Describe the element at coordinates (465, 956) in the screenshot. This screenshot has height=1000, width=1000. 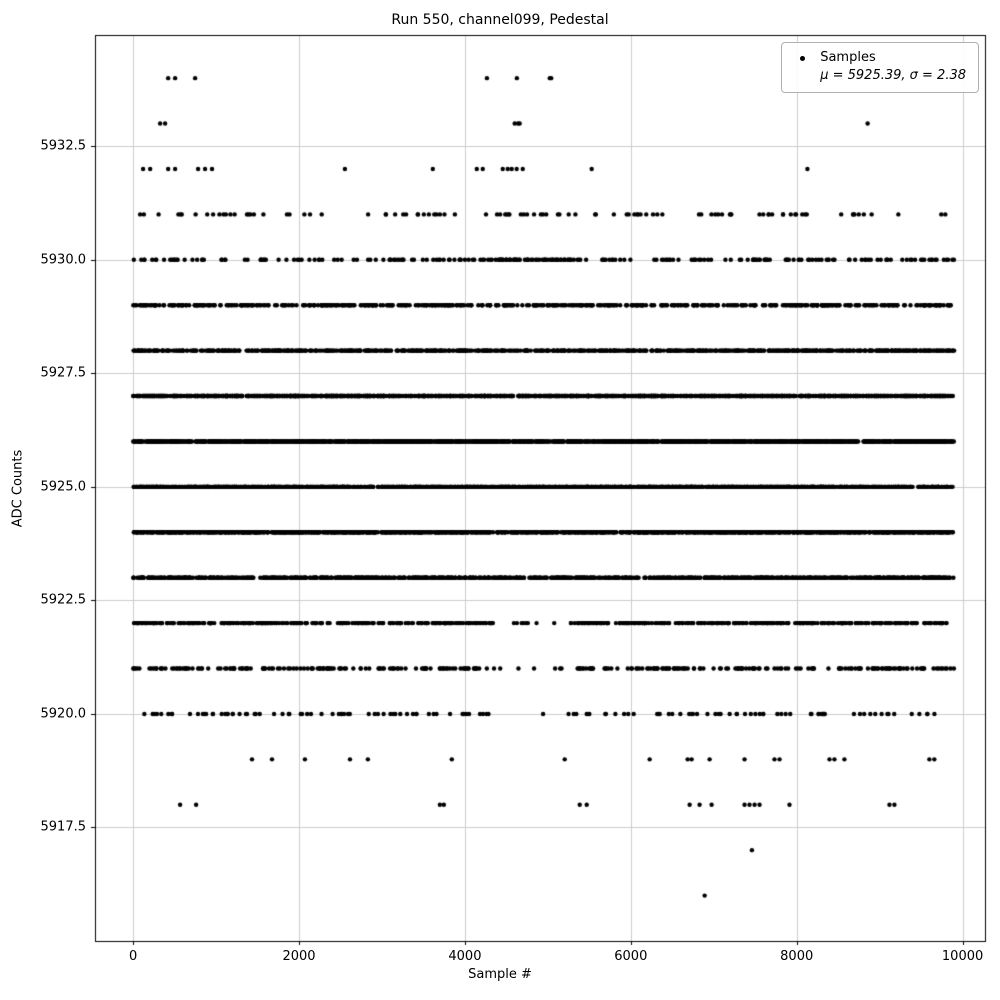
I see `x-tick-label: 4000` at that location.